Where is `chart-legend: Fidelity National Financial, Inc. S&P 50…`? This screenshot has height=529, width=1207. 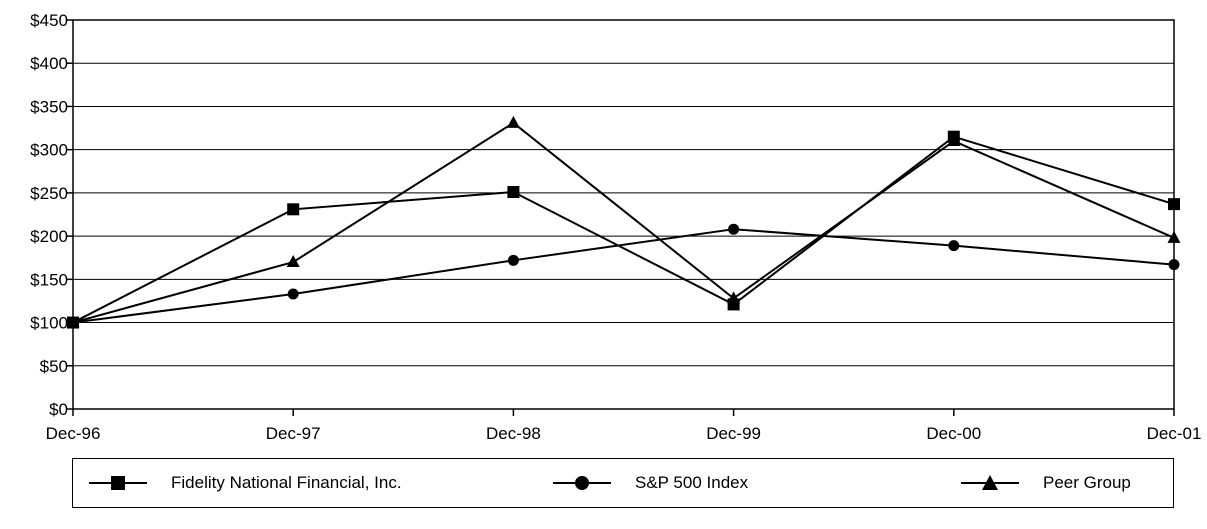 chart-legend: Fidelity National Financial, Inc. S&P 50… is located at coordinates (623, 483).